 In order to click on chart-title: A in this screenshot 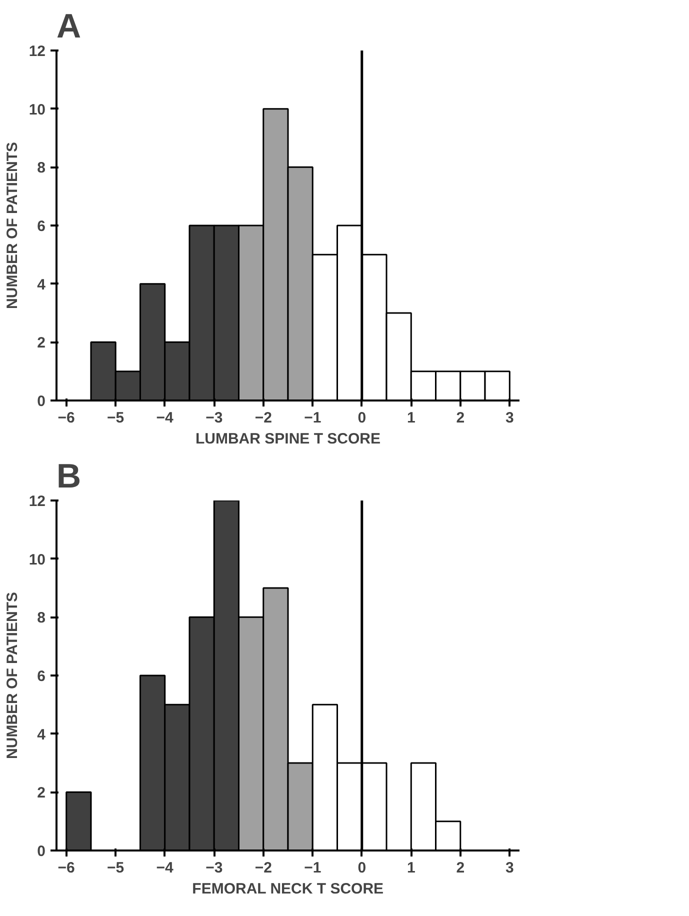, I will do `click(69, 27)`.